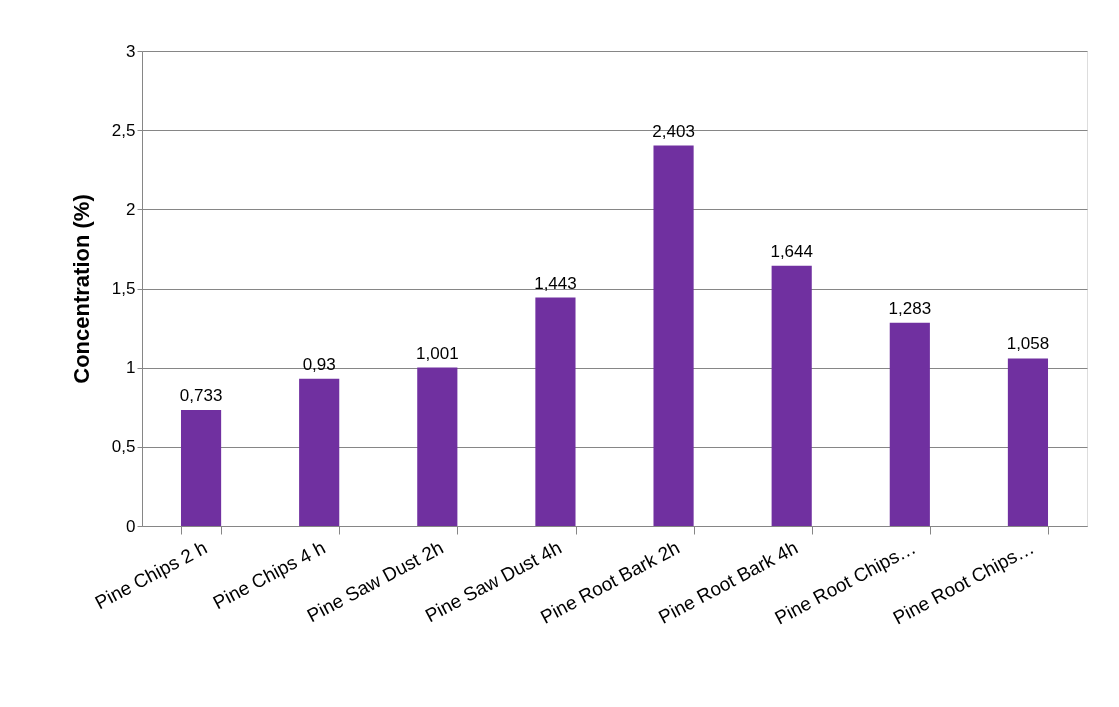  What do you see at coordinates (1028, 344) in the screenshot?
I see `data-label: 1,058` at bounding box center [1028, 344].